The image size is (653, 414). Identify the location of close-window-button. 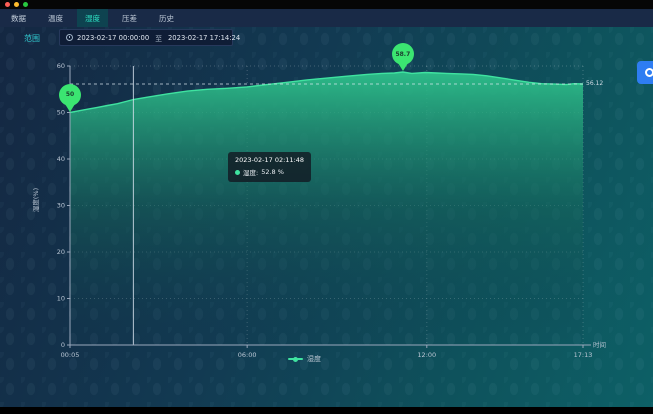
(7, 4).